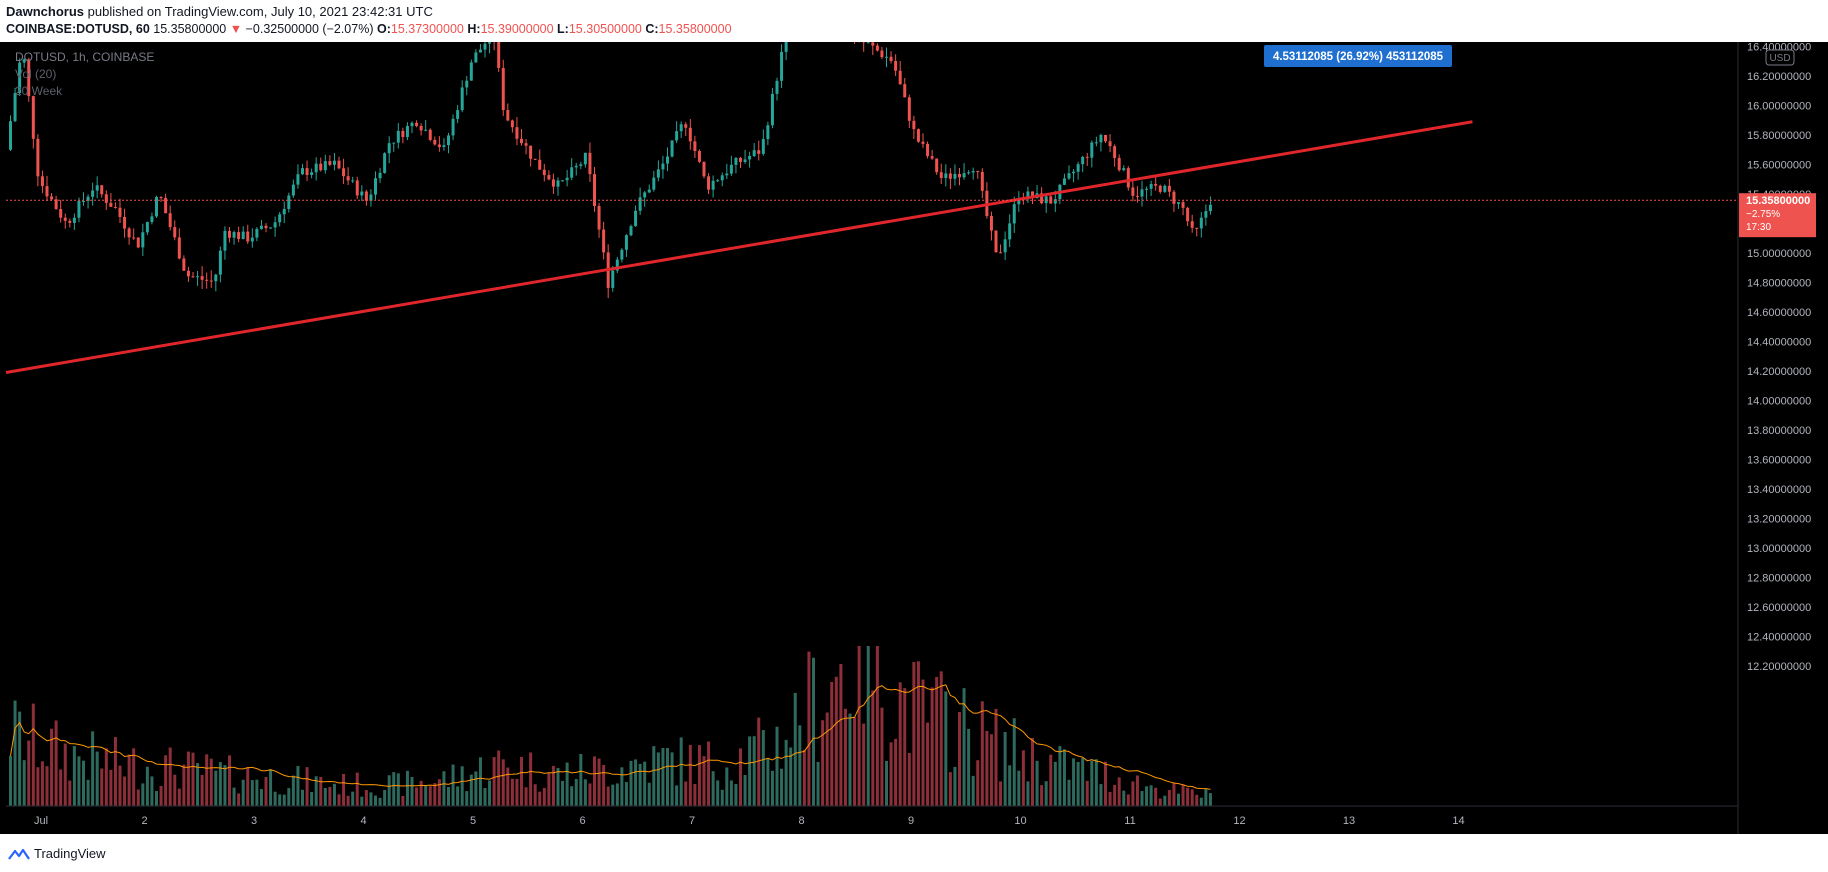 Image resolution: width=1828 pixels, height=872 pixels. What do you see at coordinates (1358, 56) in the screenshot?
I see `measure-label: 4.53112085 (26.92%) 453112085` at bounding box center [1358, 56].